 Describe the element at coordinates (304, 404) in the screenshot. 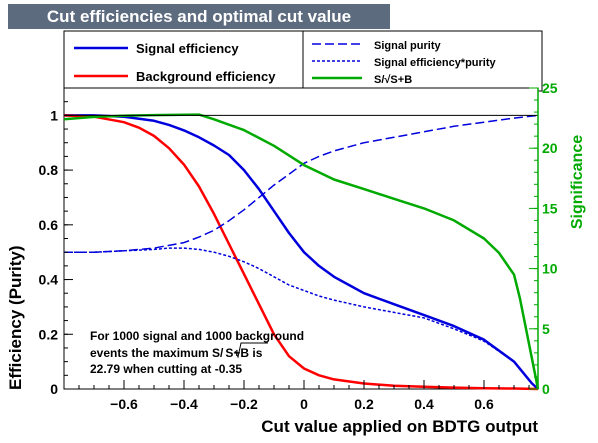

I see `x-tick-label: 0` at that location.